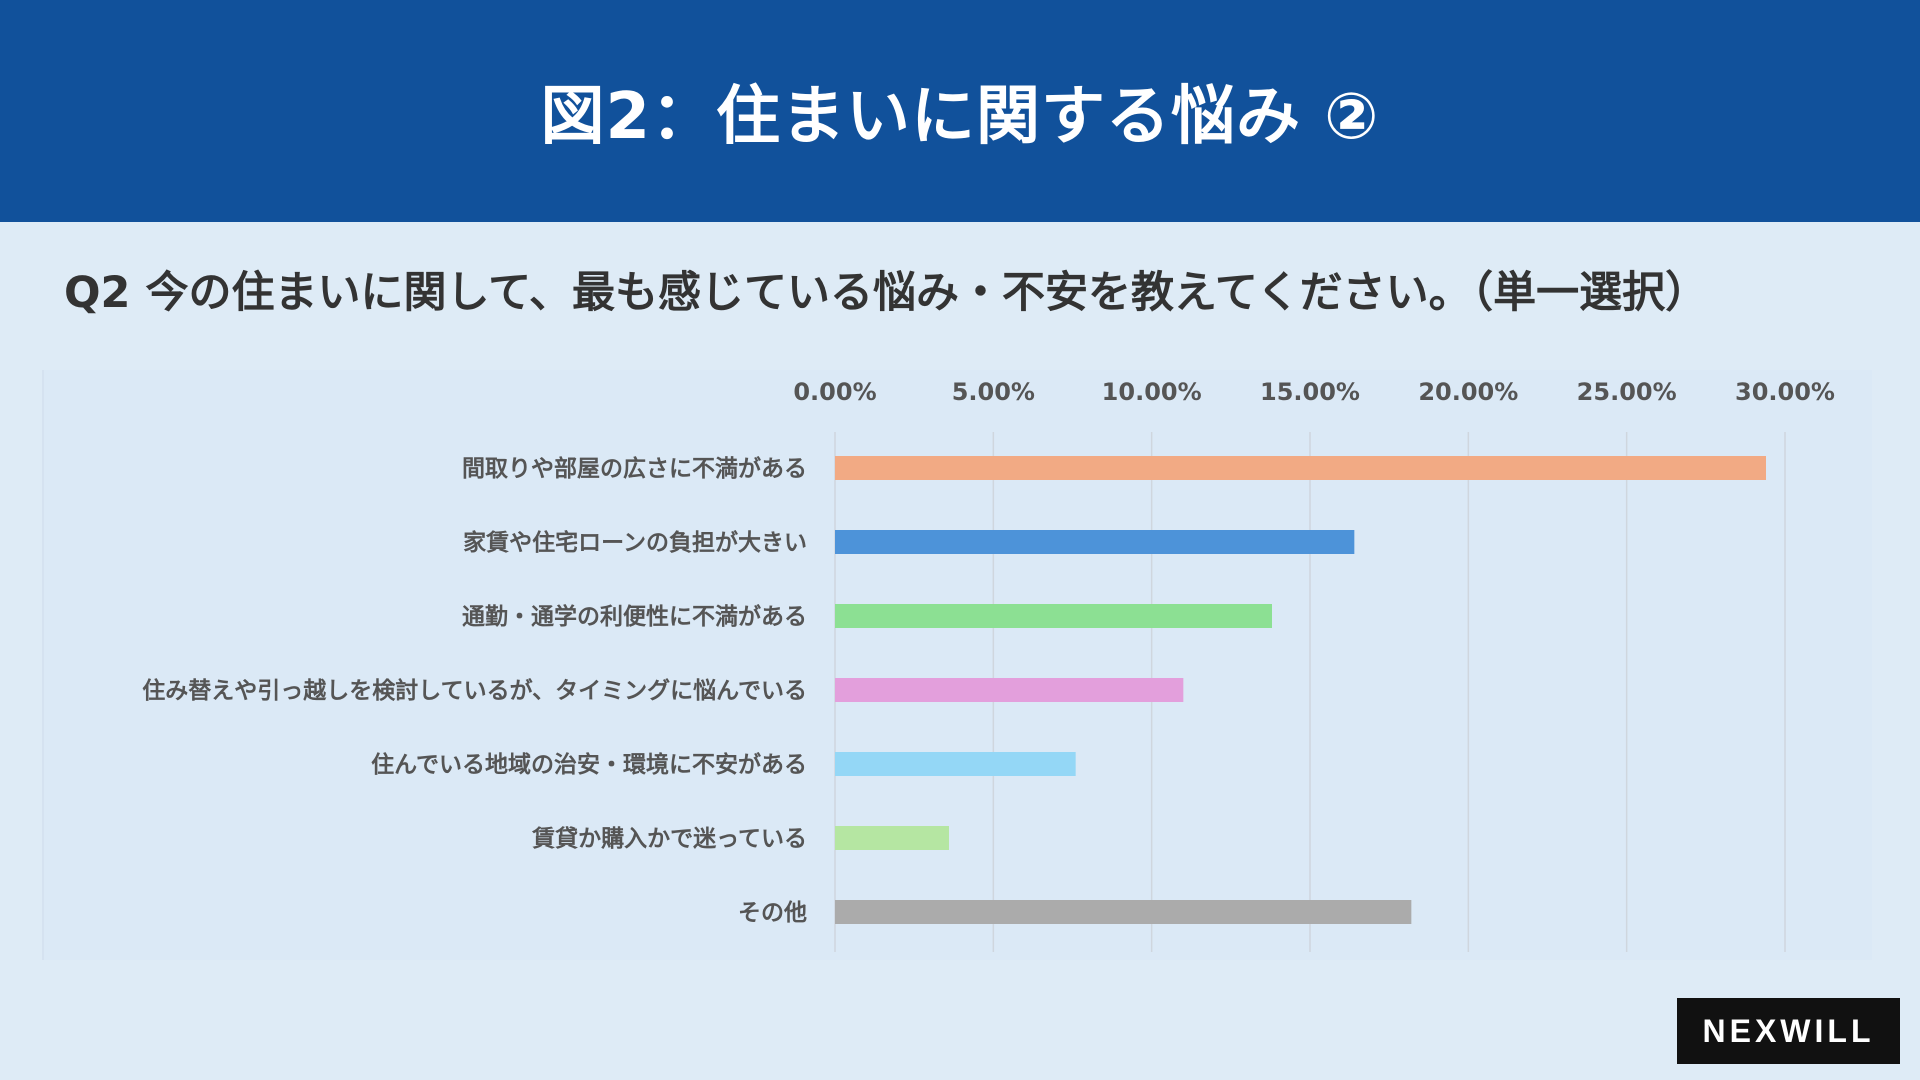  What do you see at coordinates (1785, 392) in the screenshot?
I see `x-tick-label: 30.00%` at bounding box center [1785, 392].